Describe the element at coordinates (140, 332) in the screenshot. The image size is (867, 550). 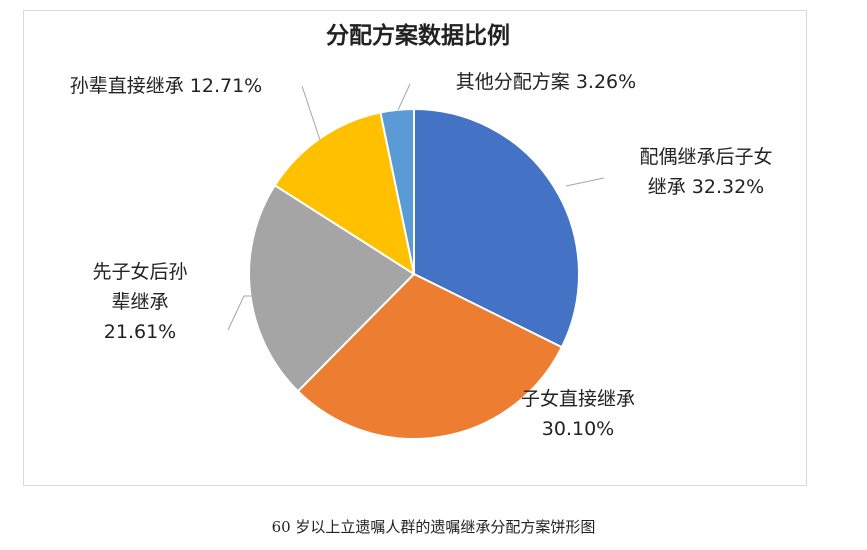
I see `data-label-line: 21.61%` at that location.